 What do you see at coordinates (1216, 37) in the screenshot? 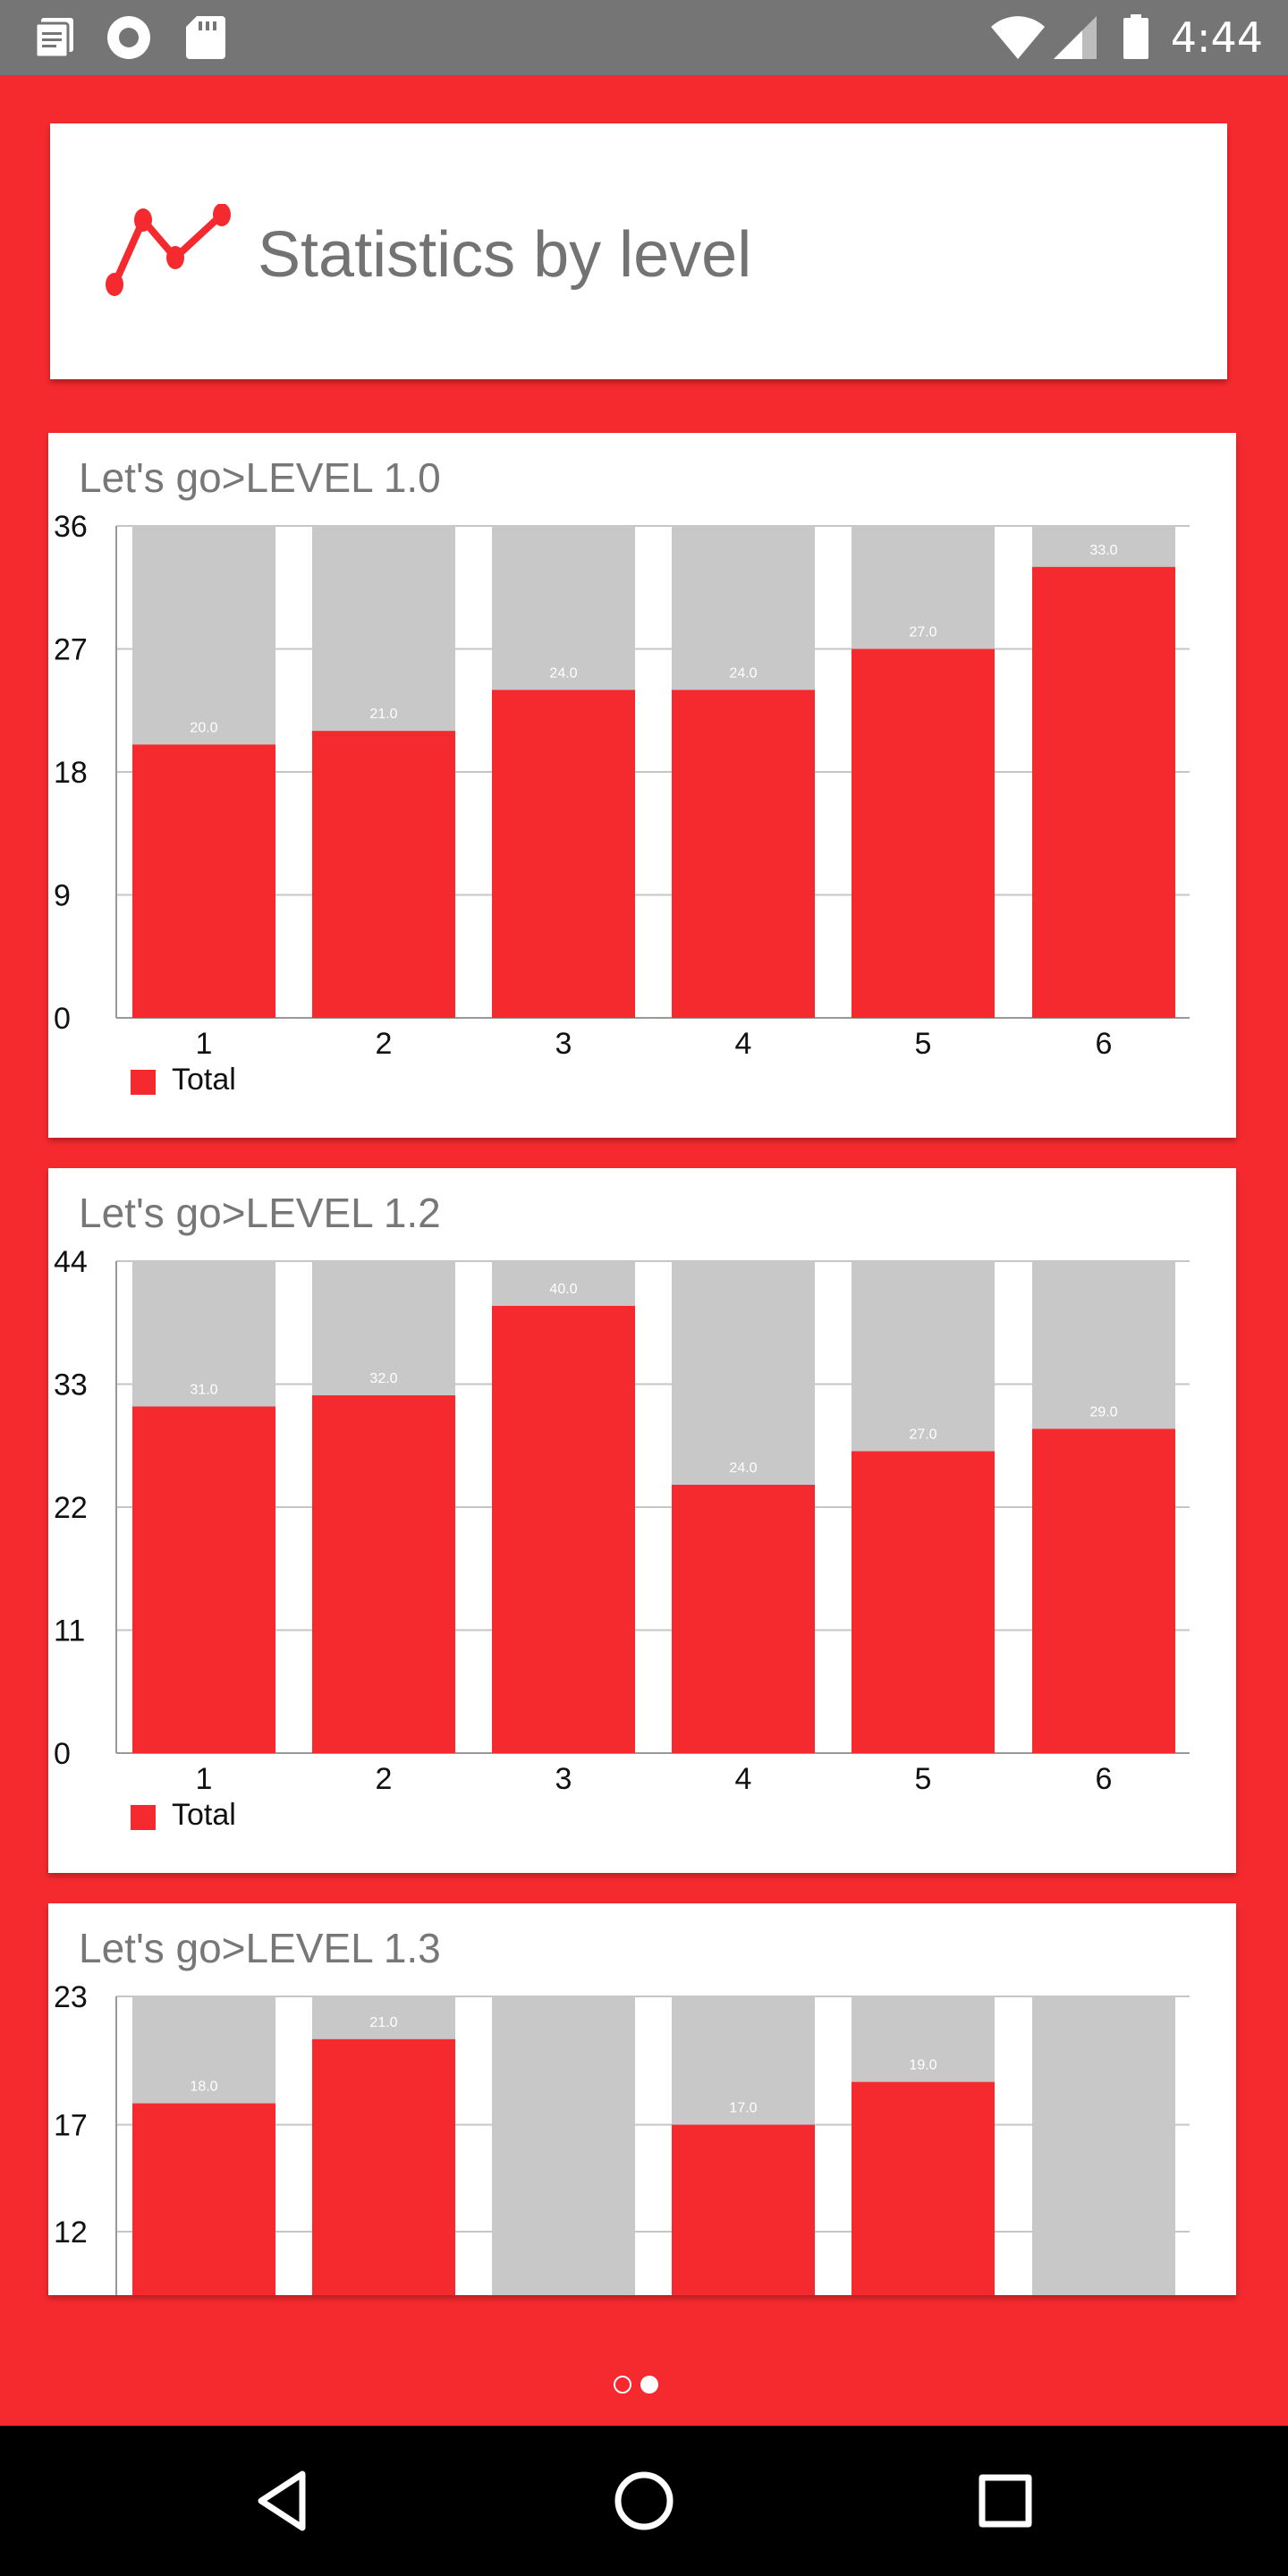
I see `status-time: 4:44` at bounding box center [1216, 37].